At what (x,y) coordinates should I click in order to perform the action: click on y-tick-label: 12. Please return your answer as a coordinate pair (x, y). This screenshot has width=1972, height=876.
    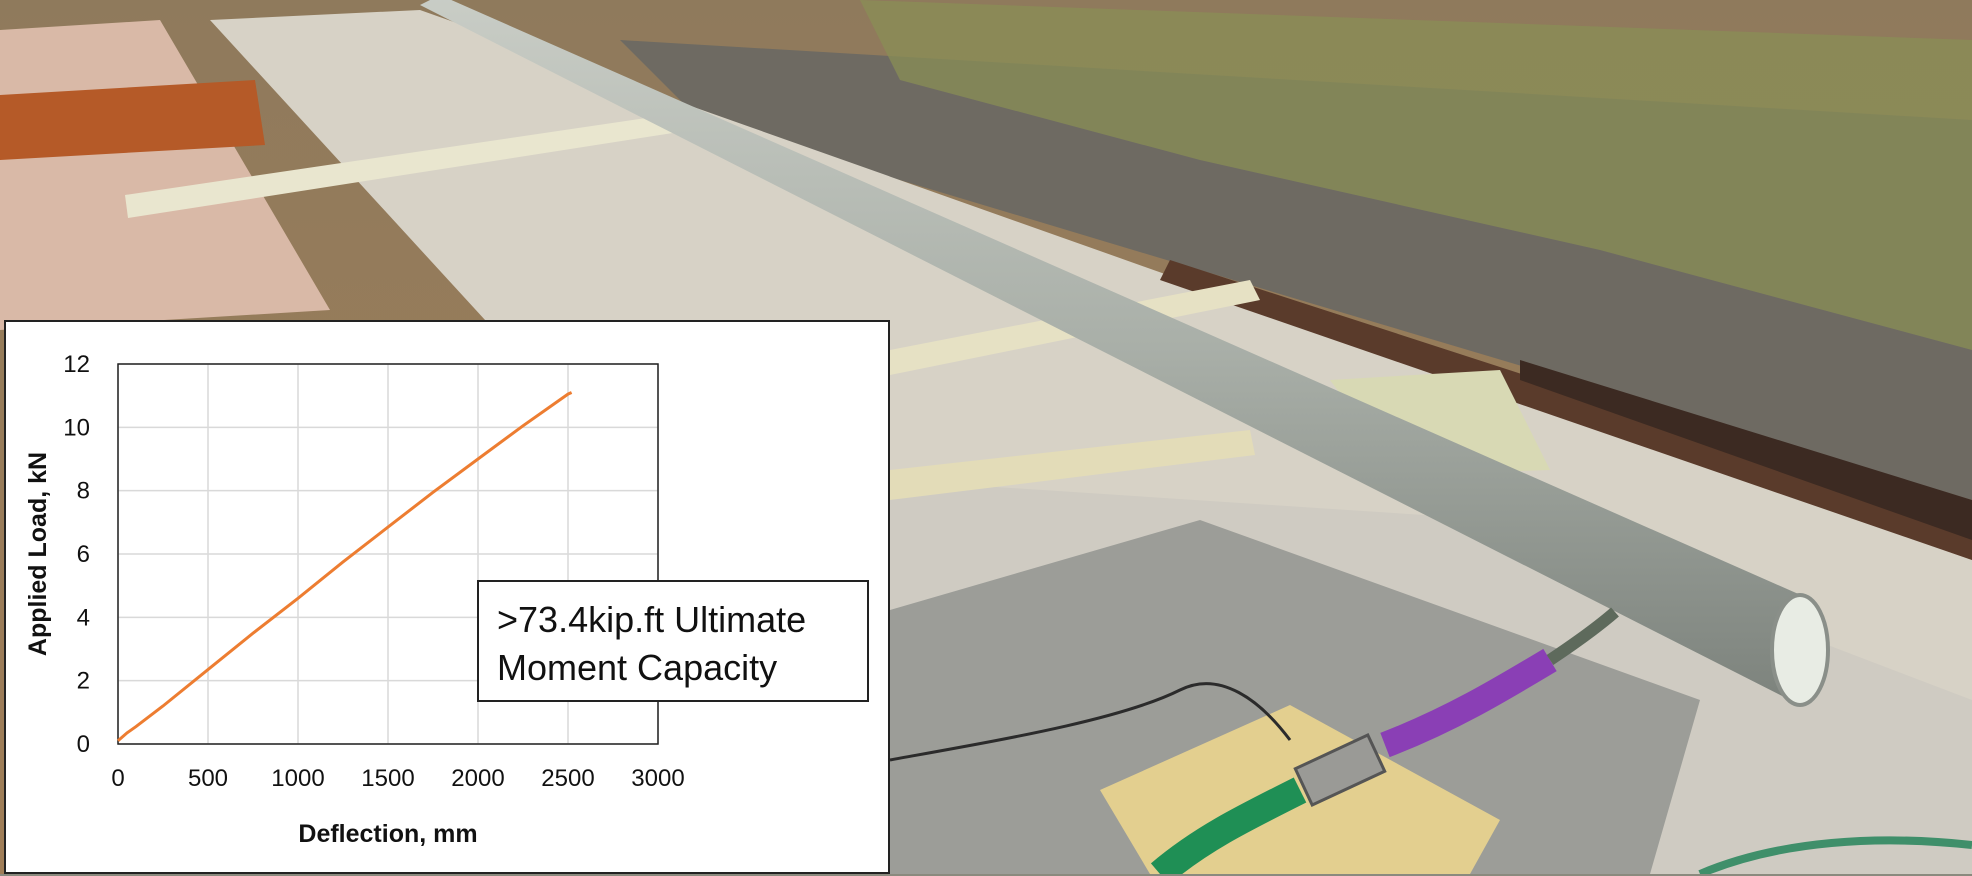
    Looking at the image, I should click on (76, 364).